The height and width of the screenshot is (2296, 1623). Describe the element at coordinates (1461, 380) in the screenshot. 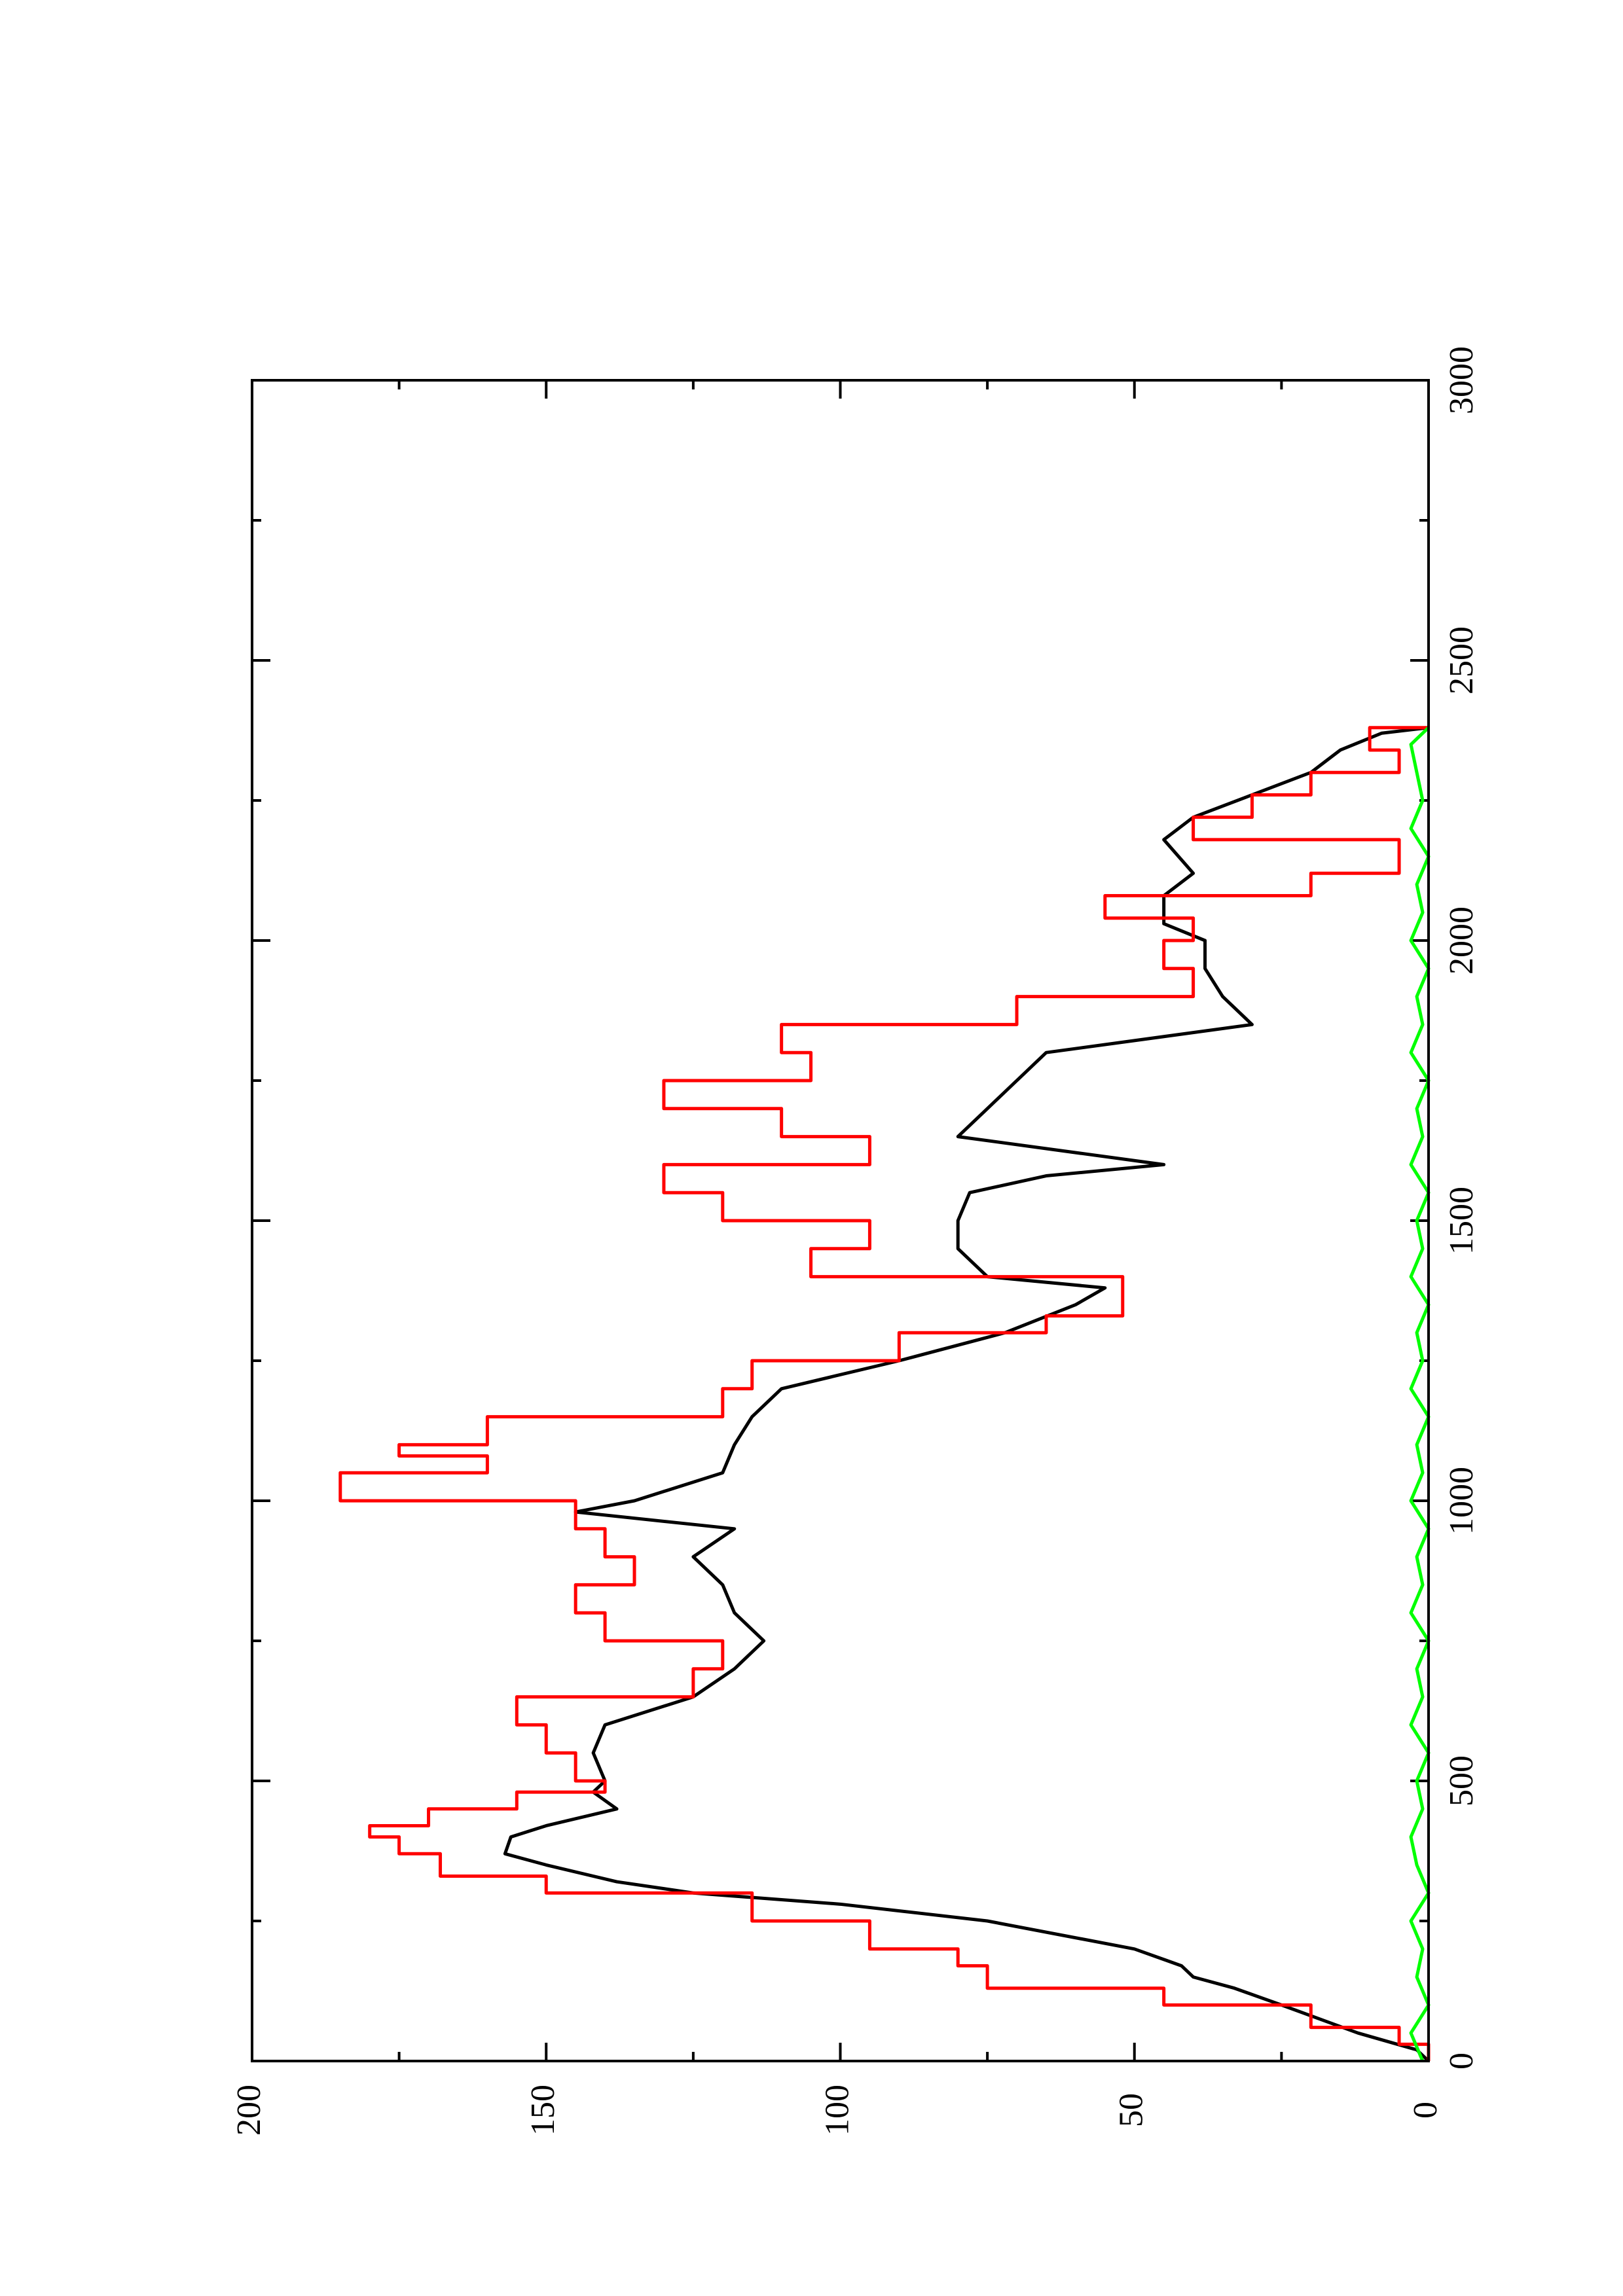

I see `x-tick-label: 3000` at that location.